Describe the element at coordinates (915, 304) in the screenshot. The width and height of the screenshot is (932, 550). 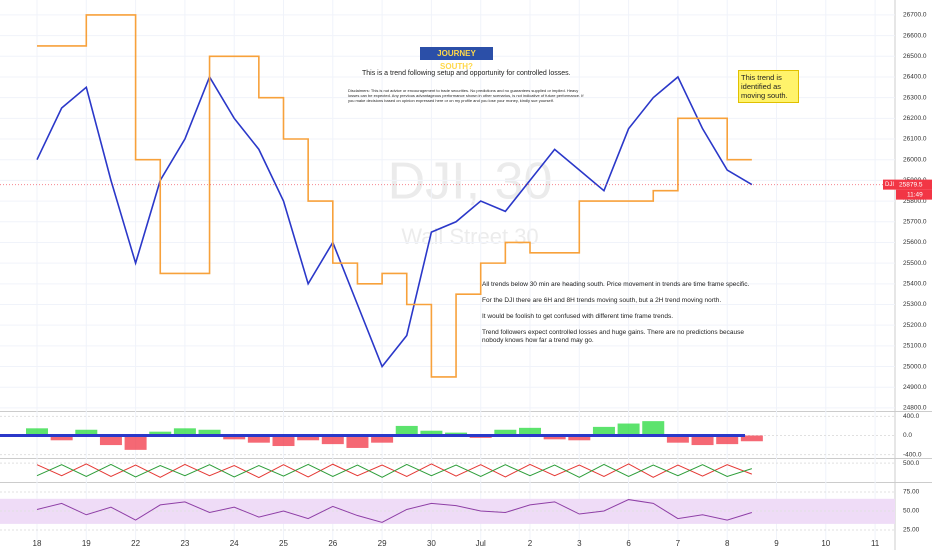
I see `y-tick-label: 25300.0` at that location.